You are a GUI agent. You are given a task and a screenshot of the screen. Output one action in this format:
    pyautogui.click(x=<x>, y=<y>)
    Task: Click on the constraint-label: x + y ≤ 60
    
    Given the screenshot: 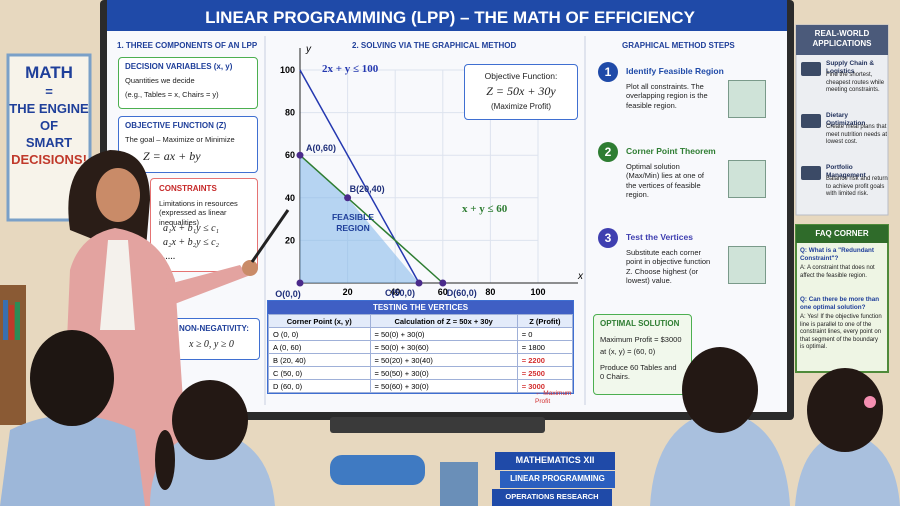 What is the action you would take?
    pyautogui.click(x=485, y=209)
    